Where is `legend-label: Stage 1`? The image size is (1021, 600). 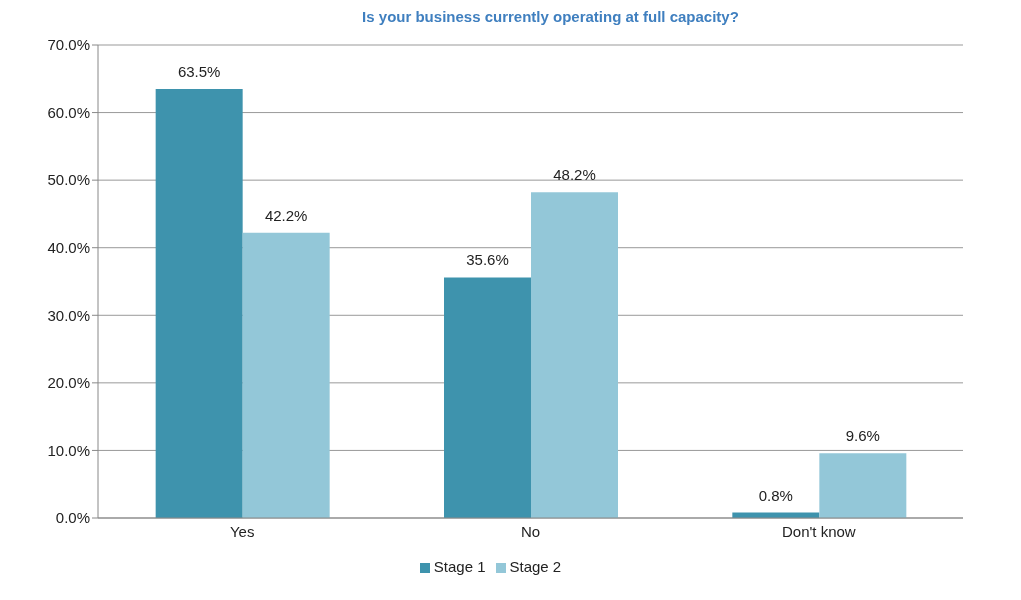
legend-label: Stage 1 is located at coordinates (459, 566).